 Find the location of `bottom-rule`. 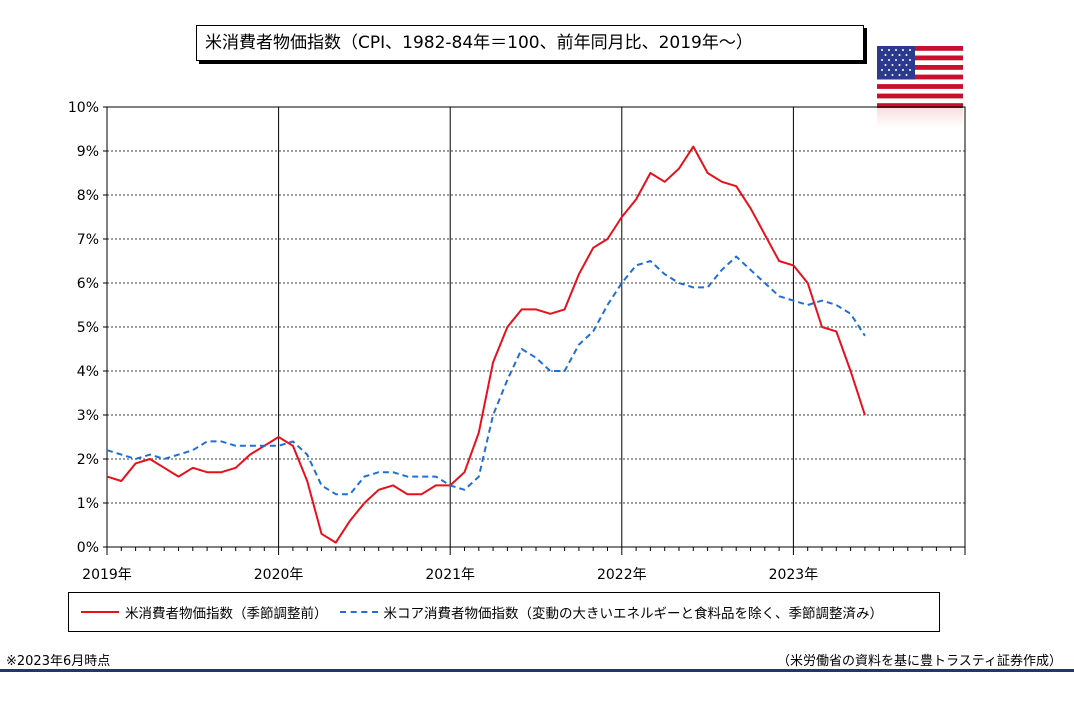

bottom-rule is located at coordinates (537, 670).